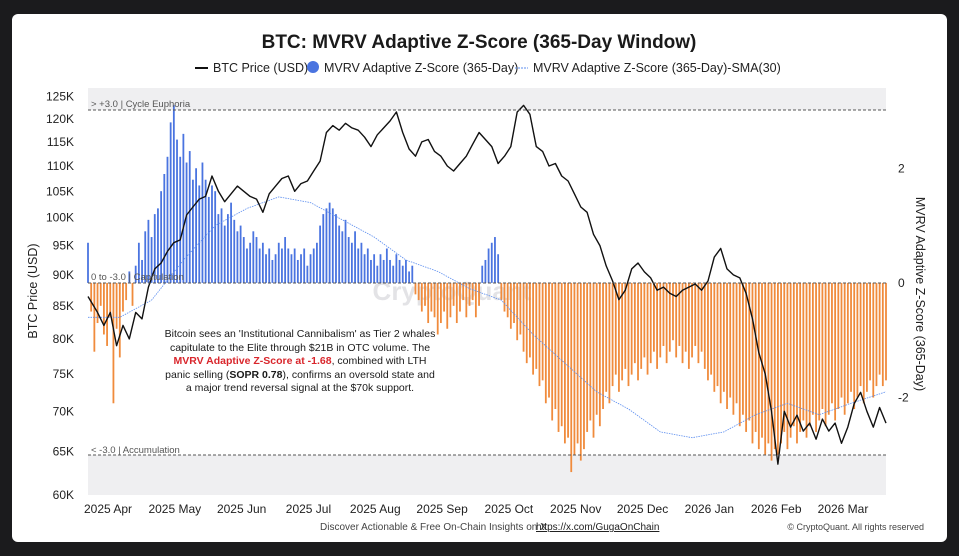 Image resolution: width=959 pixels, height=556 pixels. What do you see at coordinates (63, 411) in the screenshot?
I see `left-tick-label: 70K` at bounding box center [63, 411].